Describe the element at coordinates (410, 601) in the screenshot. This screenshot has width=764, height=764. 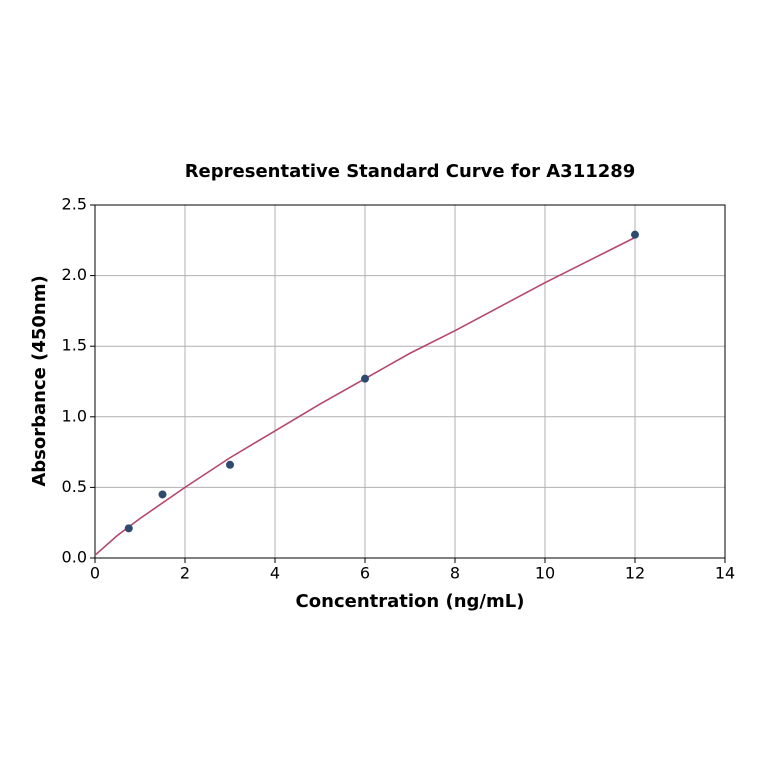
I see `x-axis-label: Concentration (ng/mL)` at that location.